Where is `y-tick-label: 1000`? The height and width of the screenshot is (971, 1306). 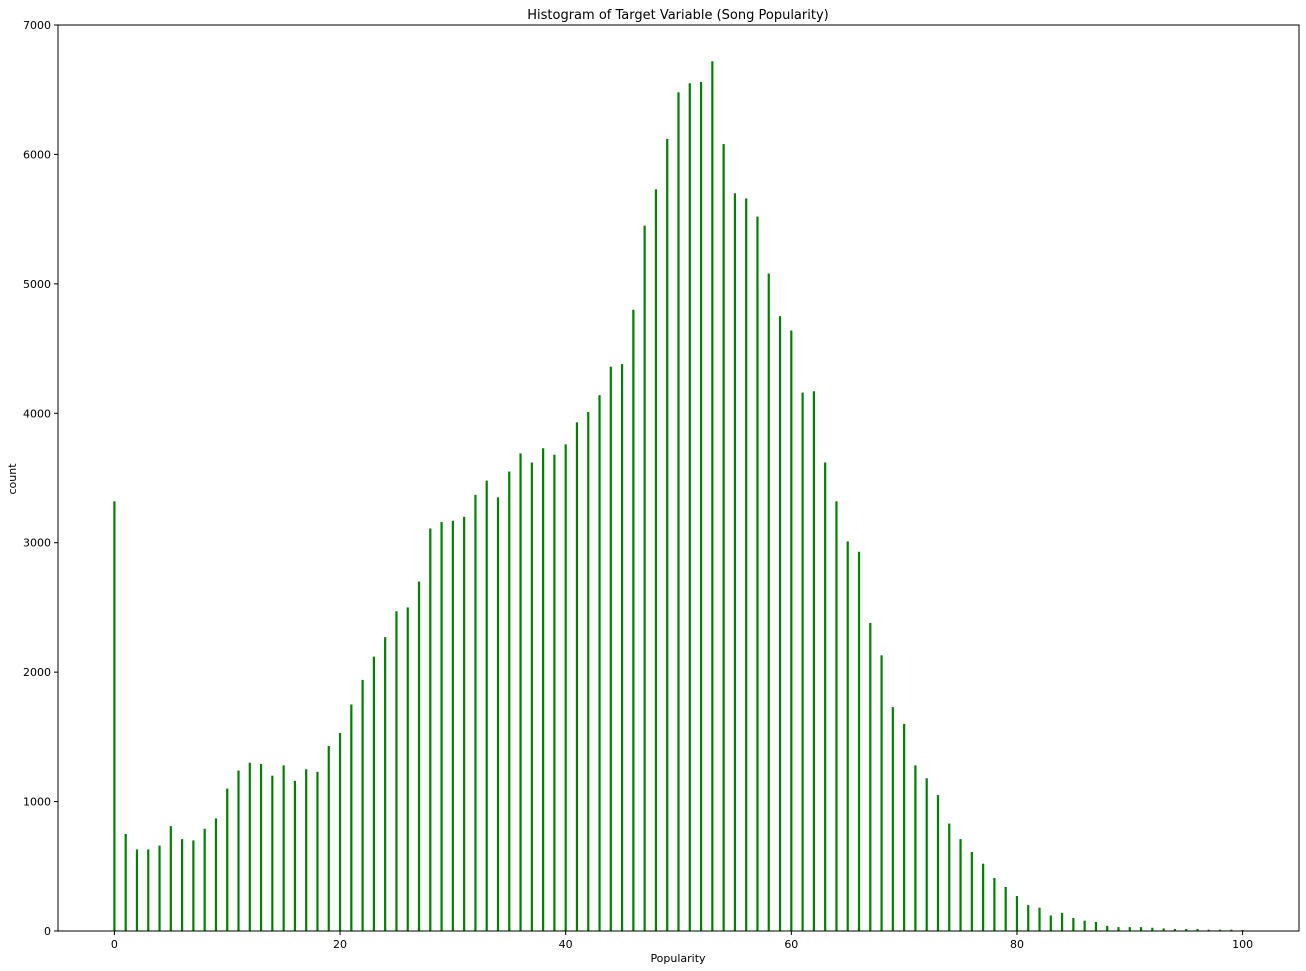
y-tick-label: 1000 is located at coordinates (37, 802).